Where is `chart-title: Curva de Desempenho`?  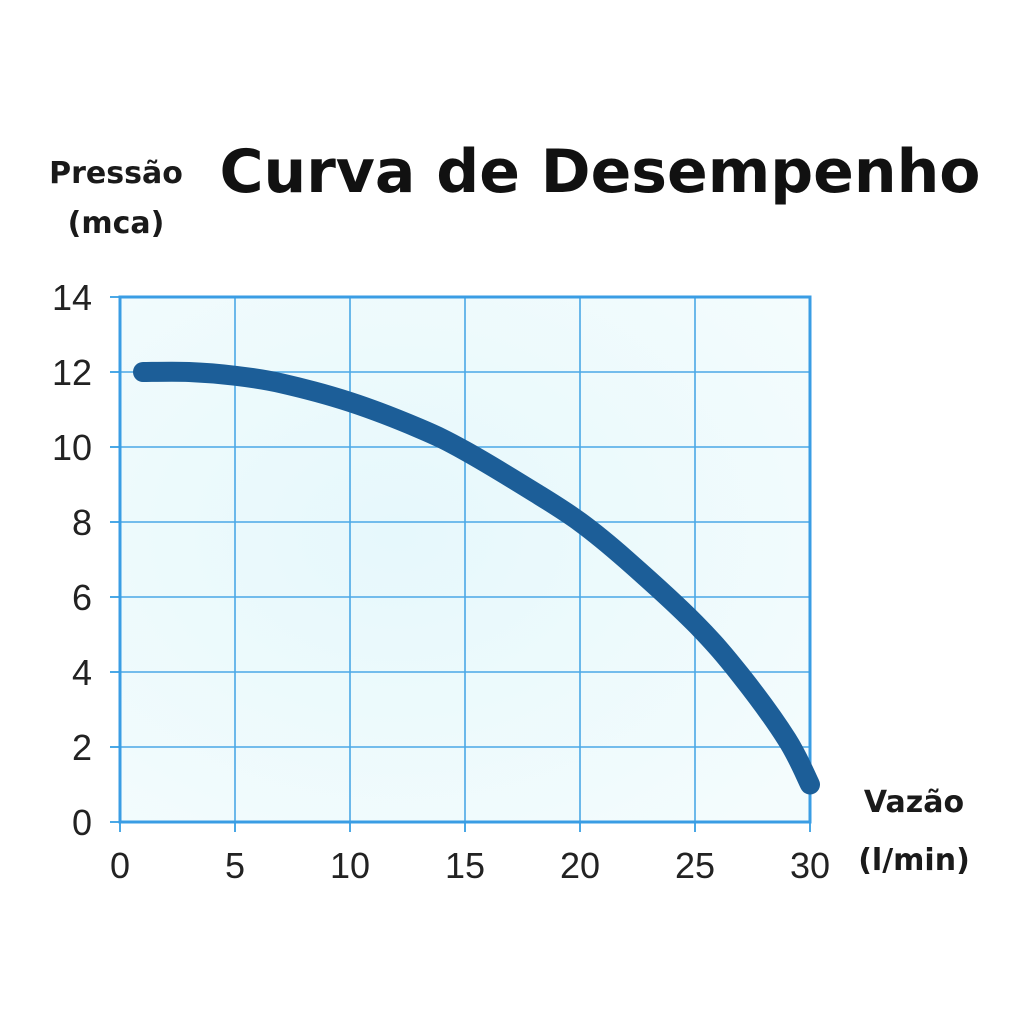 chart-title: Curva de Desempenho is located at coordinates (599, 172).